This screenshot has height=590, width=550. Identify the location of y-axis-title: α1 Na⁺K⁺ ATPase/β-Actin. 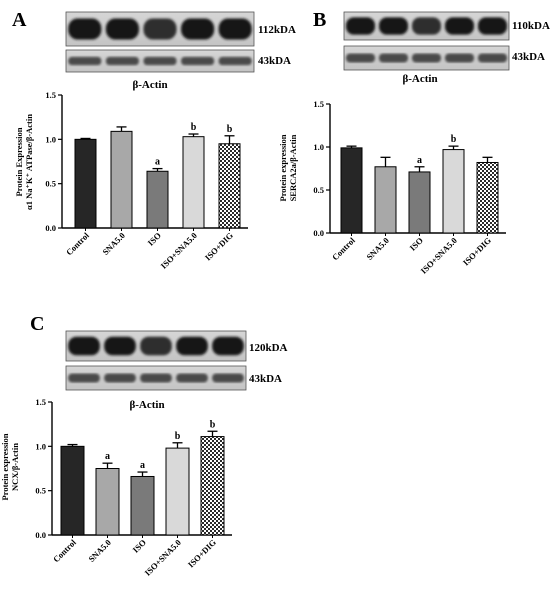
(29, 162).